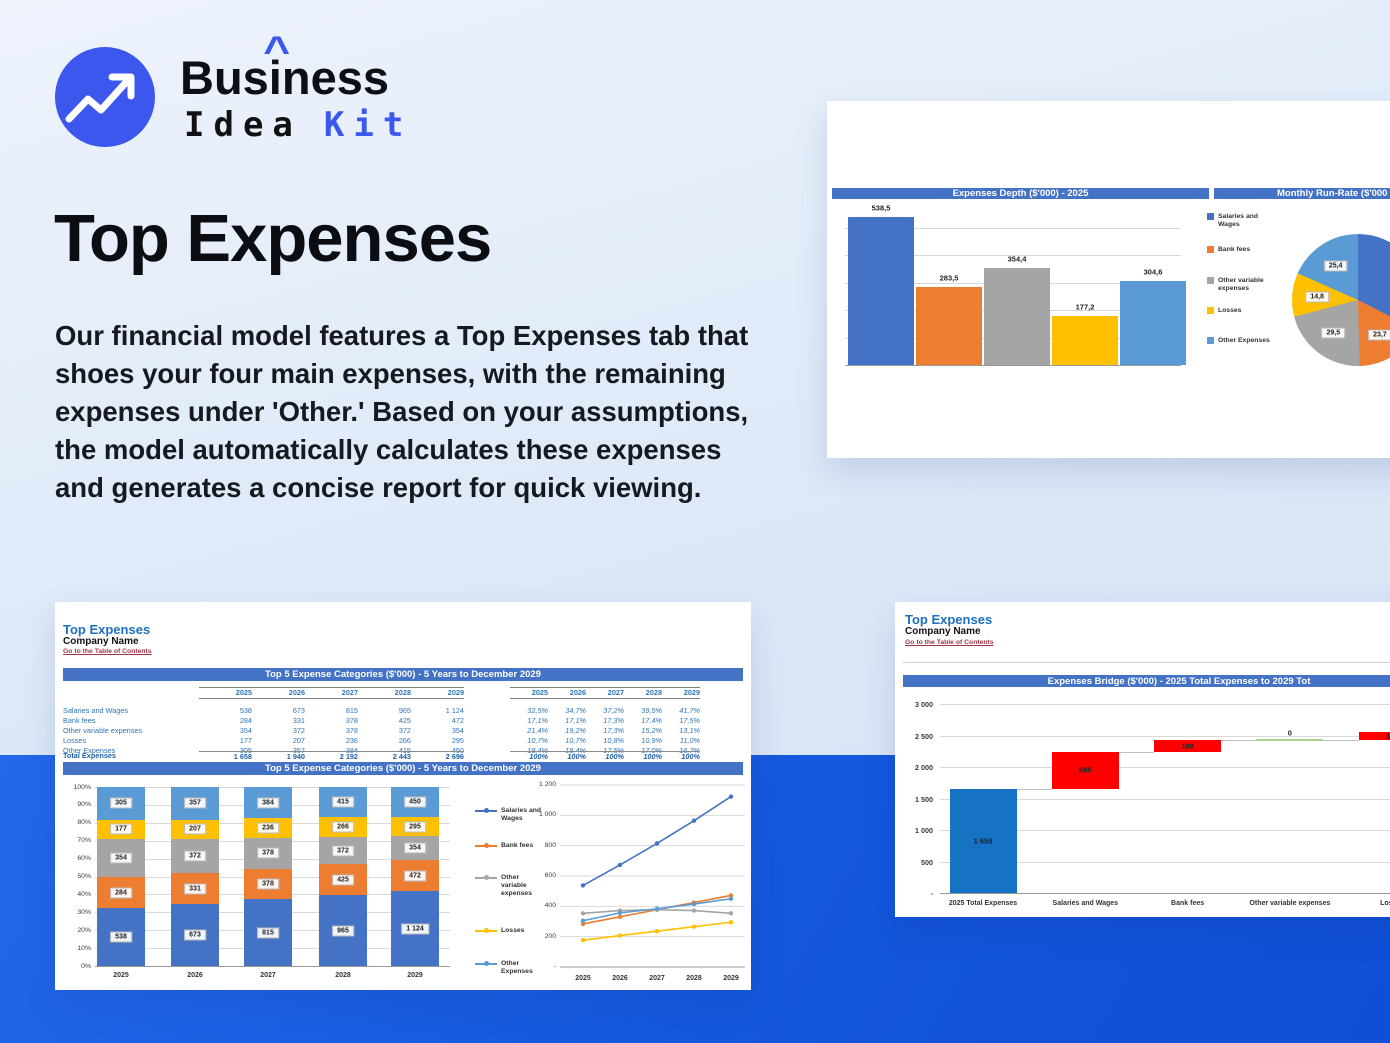 This screenshot has width=1390, height=1043. I want to click on table-cell: 331, so click(298, 720).